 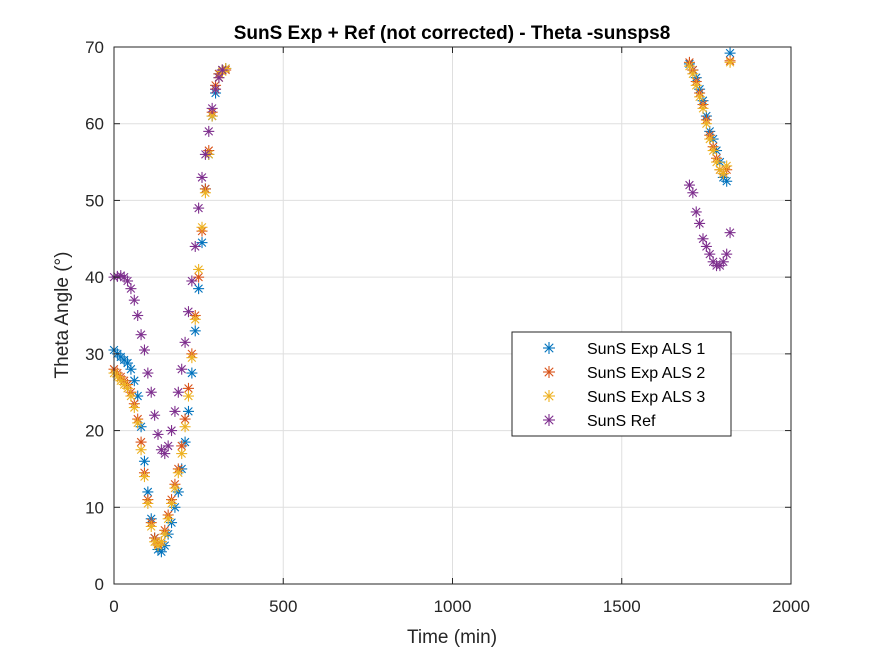 I want to click on y-tick-label: 30, so click(x=94, y=354).